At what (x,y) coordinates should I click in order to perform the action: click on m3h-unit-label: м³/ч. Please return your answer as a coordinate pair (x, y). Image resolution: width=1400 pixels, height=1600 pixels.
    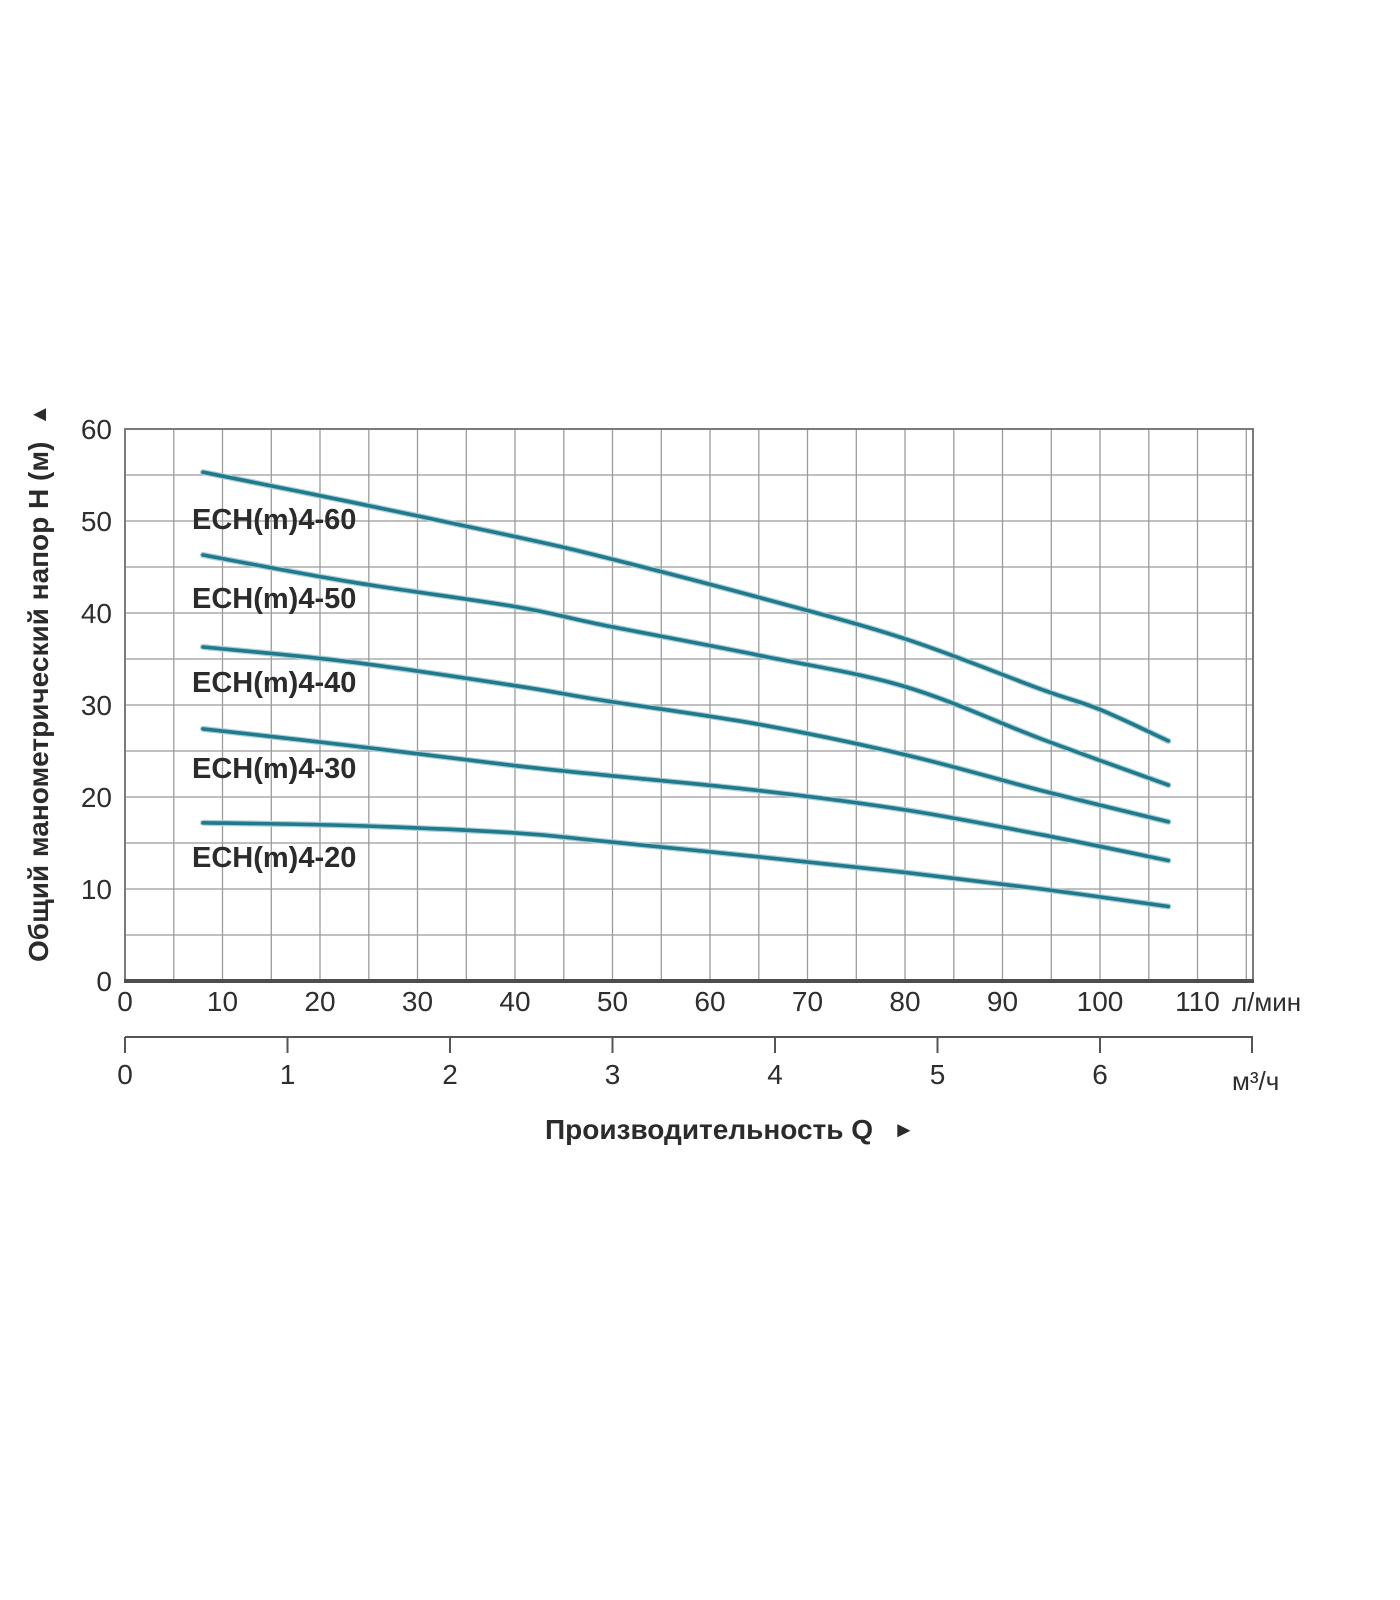
    Looking at the image, I should click on (1255, 1081).